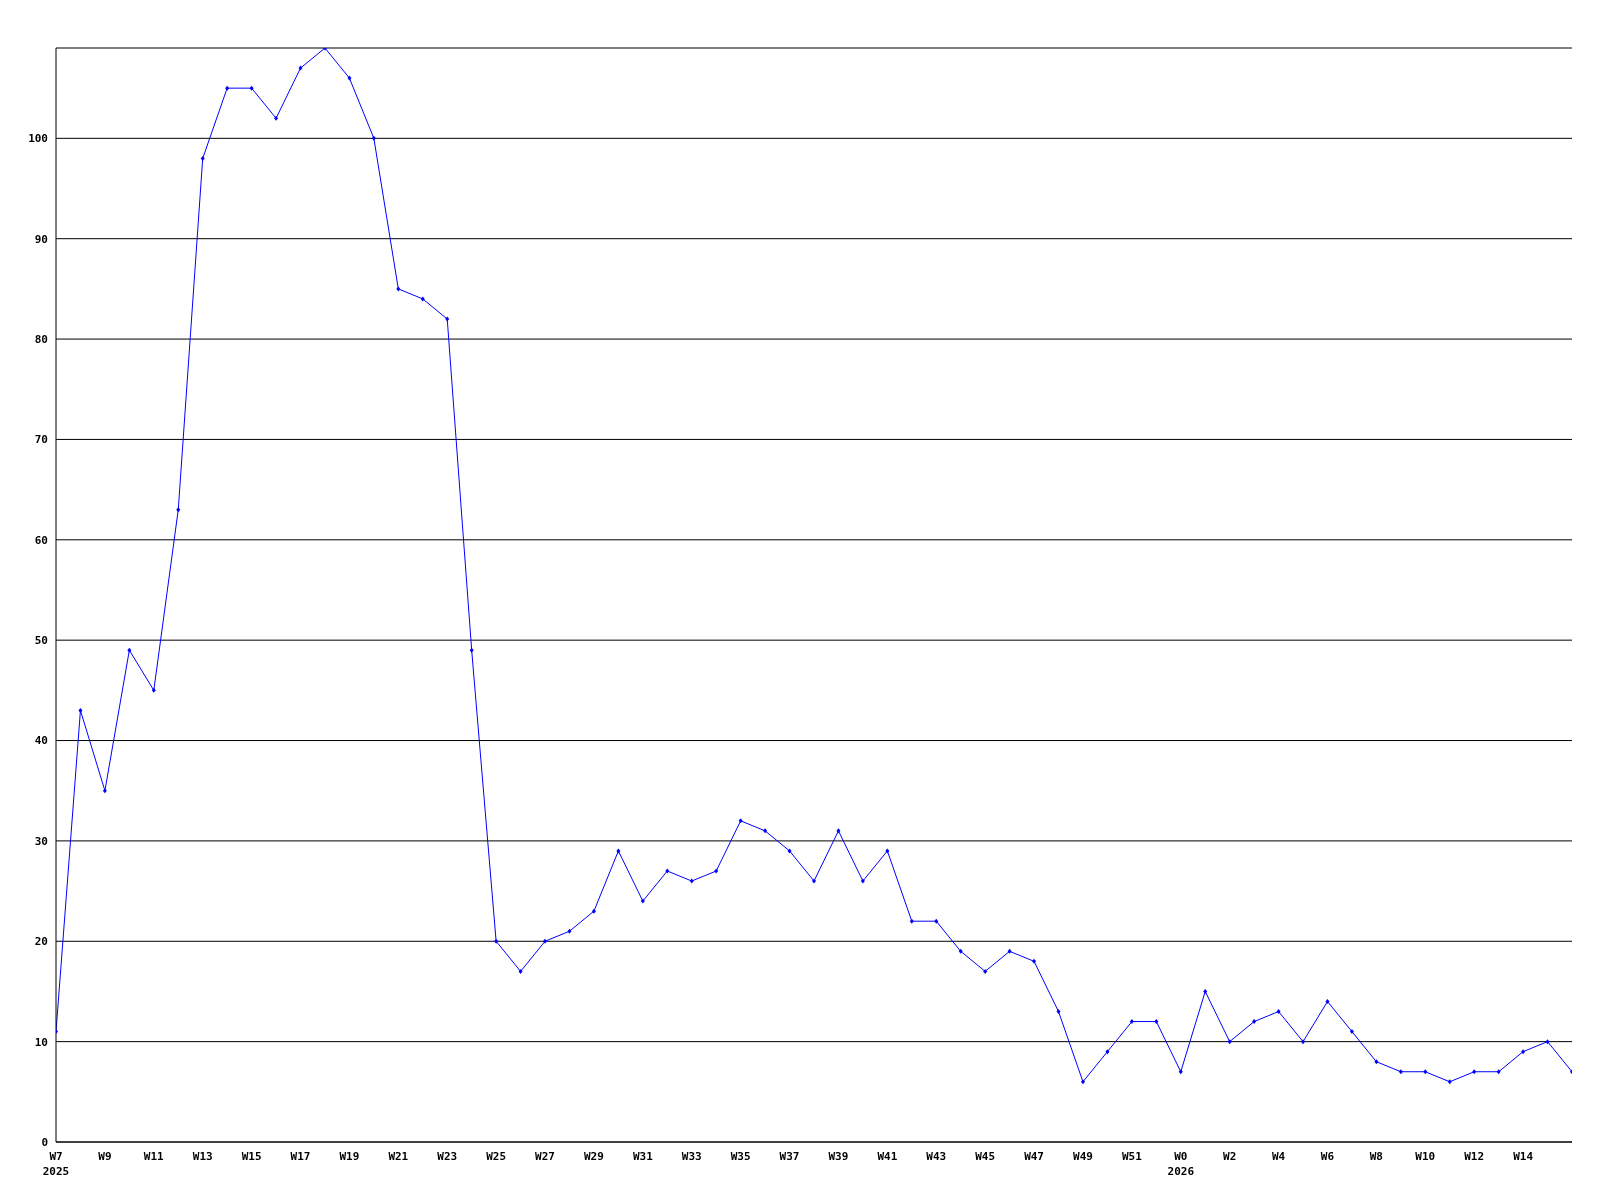  What do you see at coordinates (1083, 1156) in the screenshot?
I see `x-tick-label: W49` at bounding box center [1083, 1156].